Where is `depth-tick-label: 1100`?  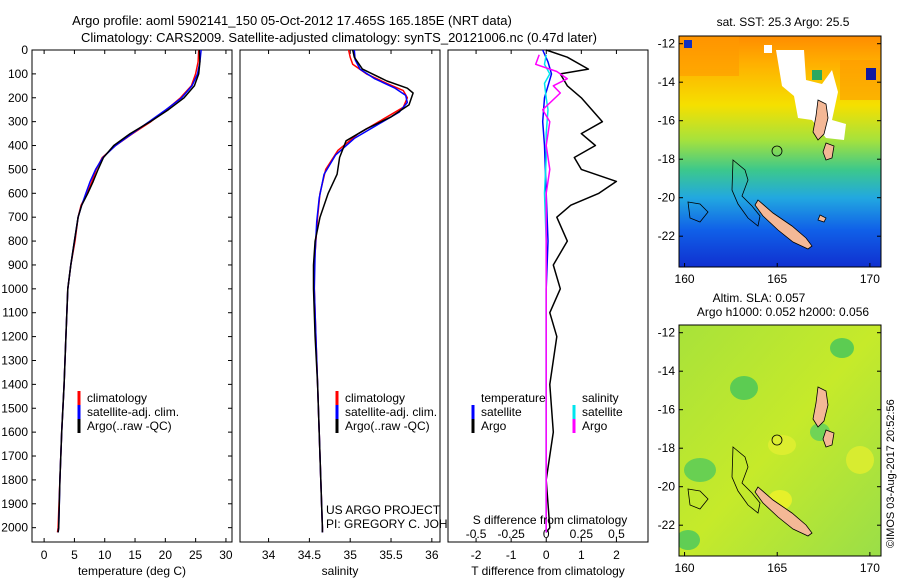 depth-tick-label: 1100 is located at coordinates (15, 313).